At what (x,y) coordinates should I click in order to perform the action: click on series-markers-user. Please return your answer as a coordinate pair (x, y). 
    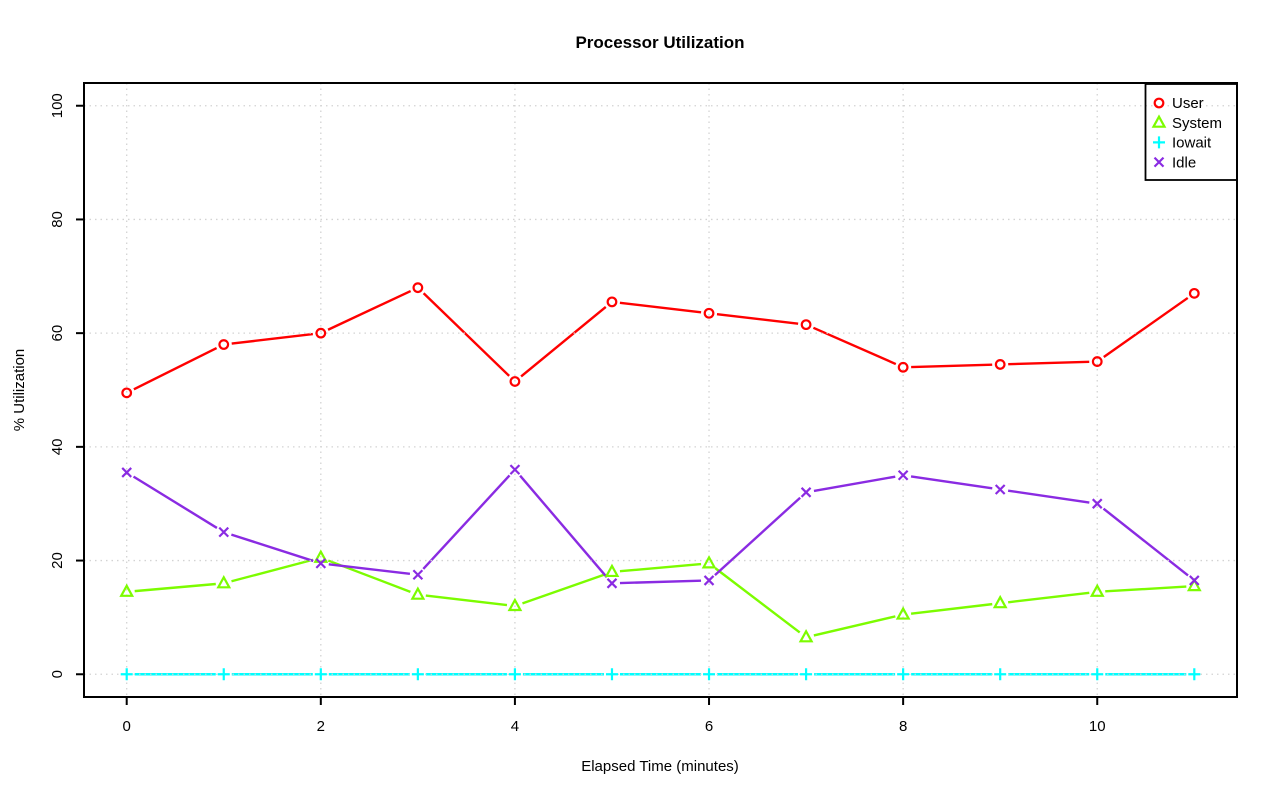
    Looking at the image, I should click on (660, 340).